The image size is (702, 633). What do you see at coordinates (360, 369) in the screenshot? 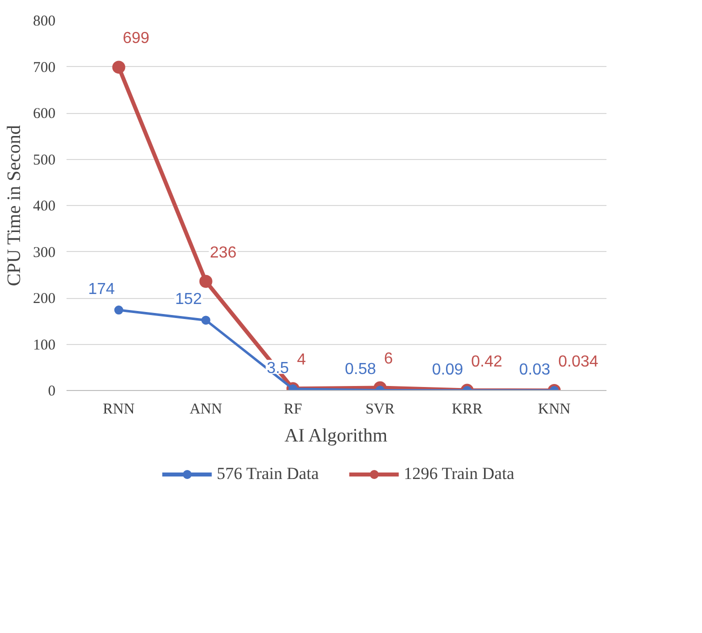
I see `data-label: 0.58` at bounding box center [360, 369].